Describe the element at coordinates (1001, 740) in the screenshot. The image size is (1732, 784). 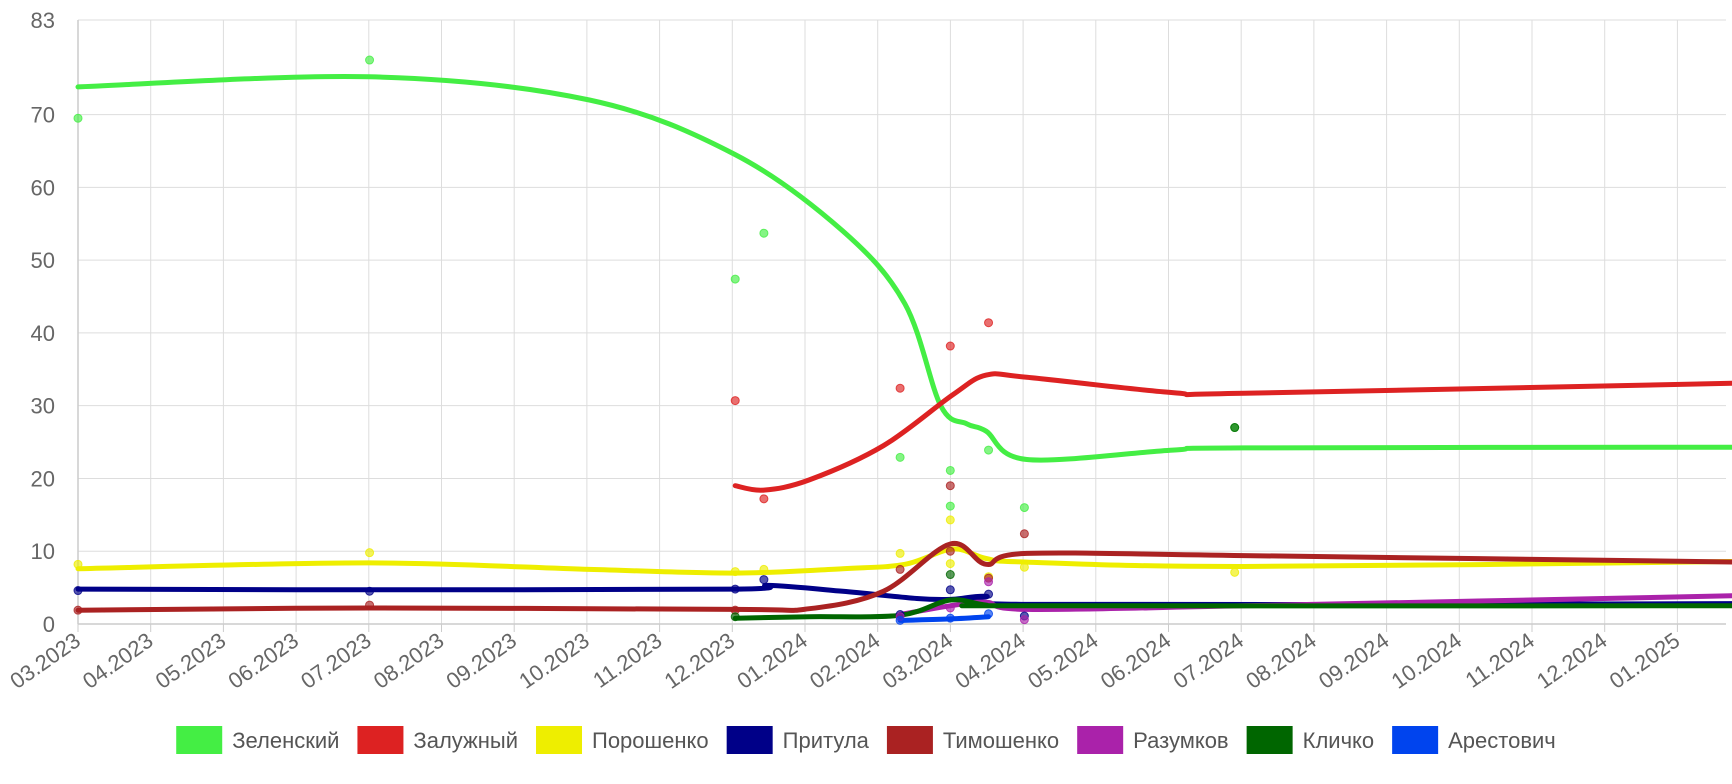
I see `legend-label: Тимошенко` at that location.